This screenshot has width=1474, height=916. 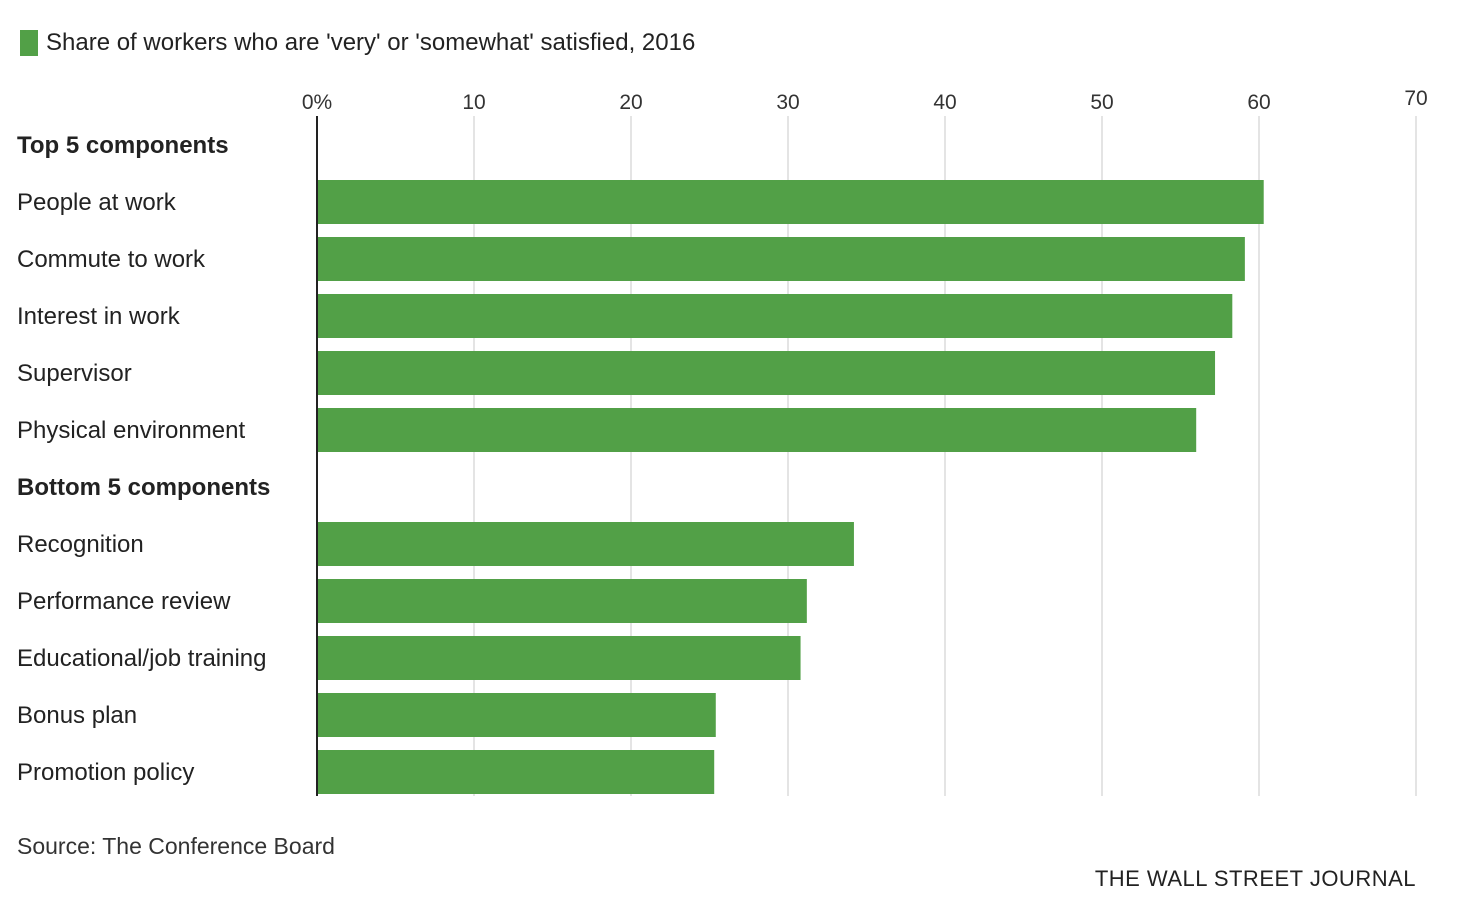 What do you see at coordinates (473, 102) in the screenshot?
I see `x-tick-label-10: 10` at bounding box center [473, 102].